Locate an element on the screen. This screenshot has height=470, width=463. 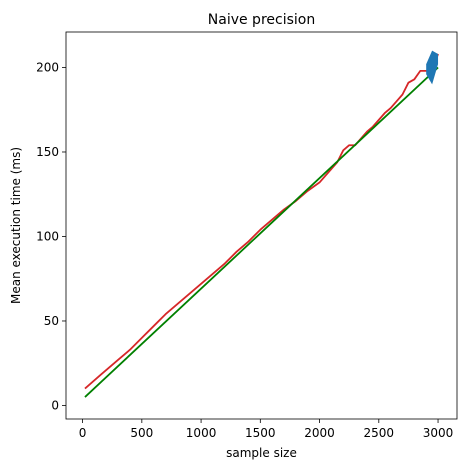
x-tick-label: 0 is located at coordinates (83, 433).